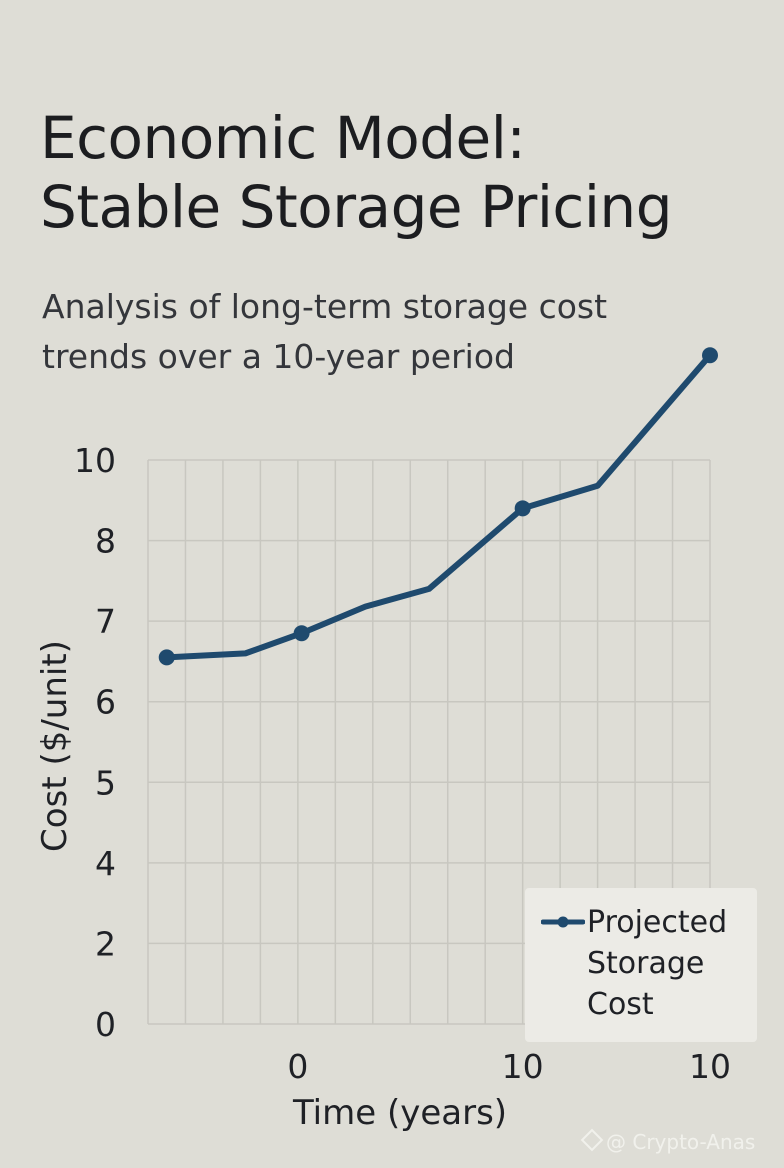 The width and height of the screenshot is (784, 1168). Describe the element at coordinates (105, 621) in the screenshot. I see `y-tick-label: 7` at that location.